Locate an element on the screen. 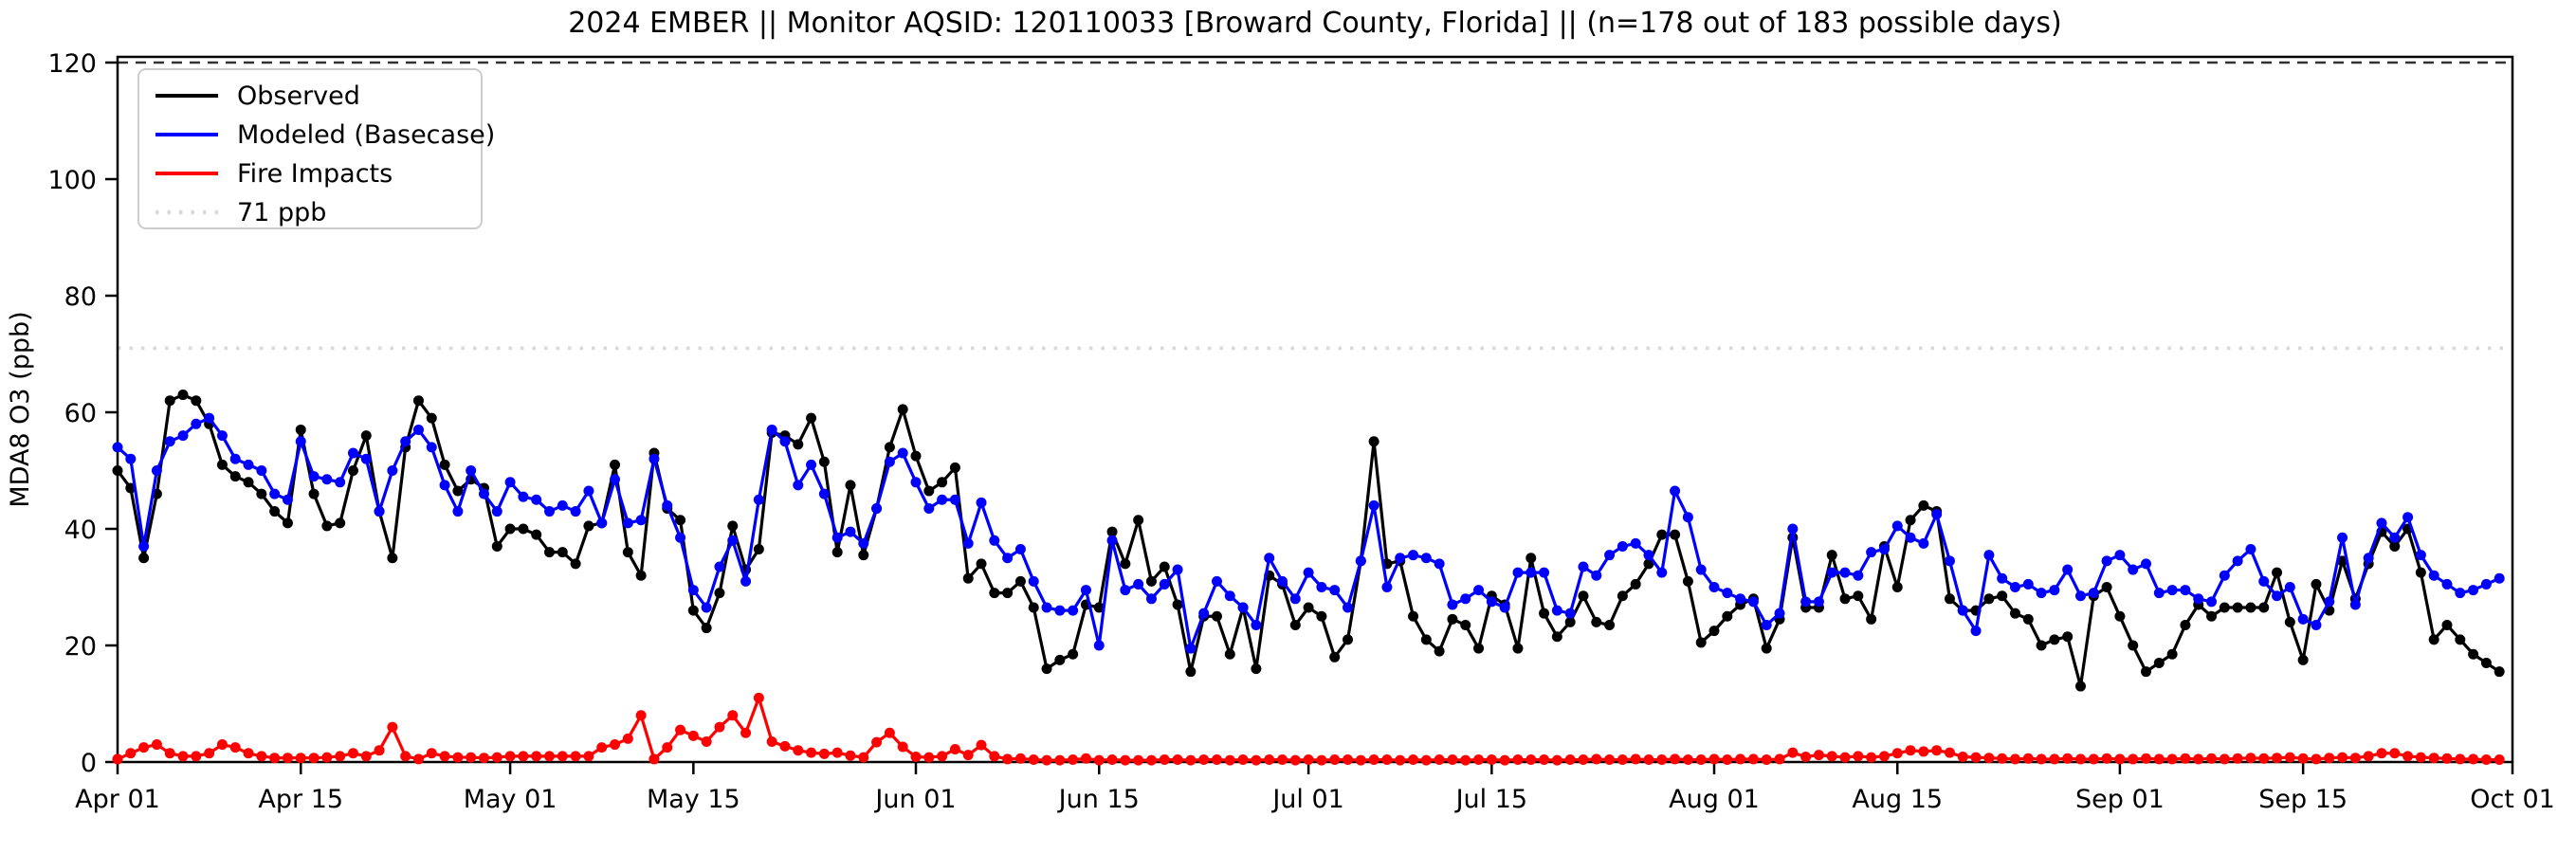 Image resolution: width=2576 pixels, height=853 pixels. y-axis-label: MDA8 O3 (ppb) is located at coordinates (20, 409).